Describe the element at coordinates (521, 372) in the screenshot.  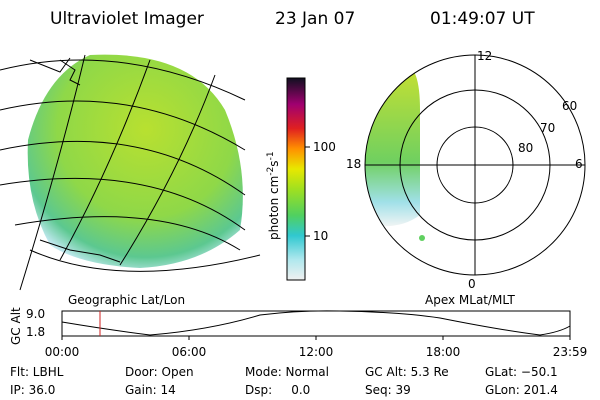
I see `status-field: GLat: −50.1` at that location.